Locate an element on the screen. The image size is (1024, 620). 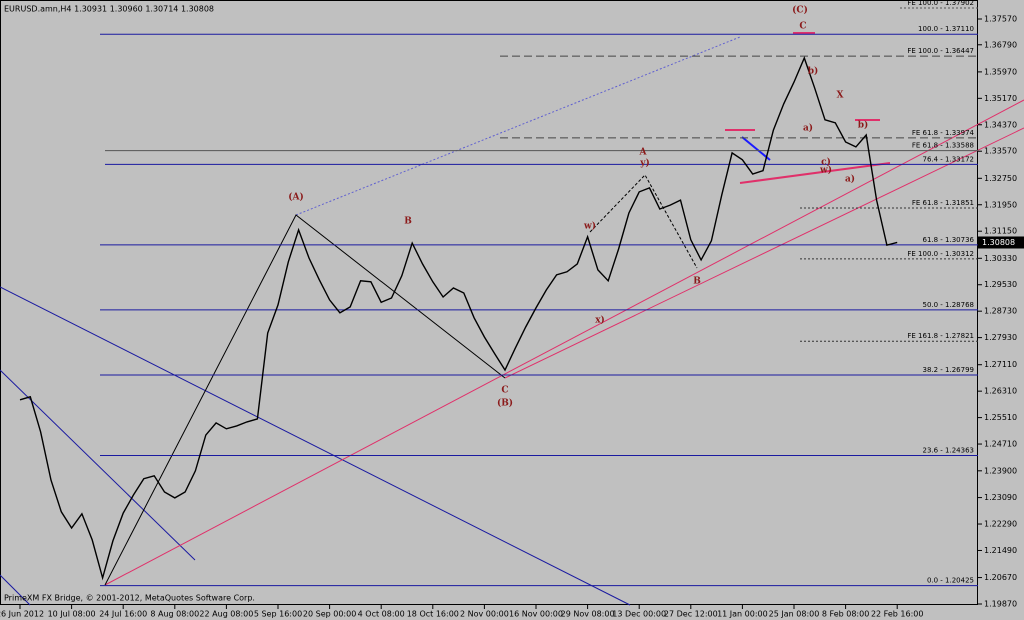
x-tick-label: 11 Jan 00:00 is located at coordinates (742, 614).